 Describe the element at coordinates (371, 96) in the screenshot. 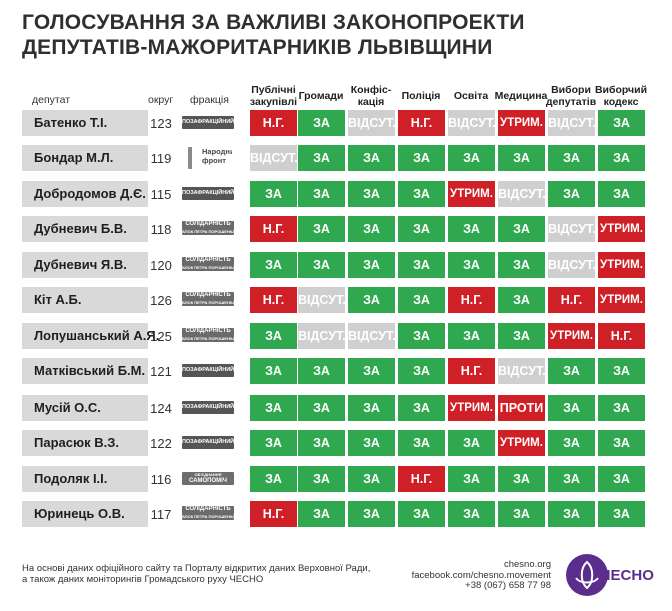

I see `column-header: Конфіс-кація` at that location.